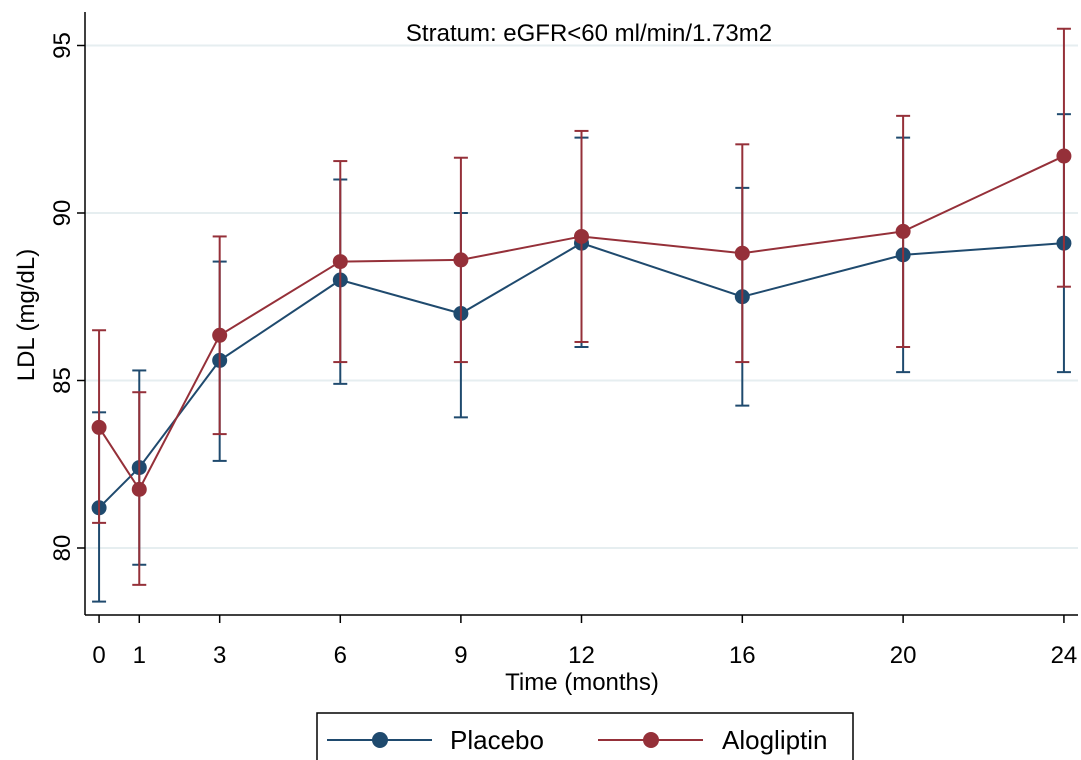 Image resolution: width=1081 pixels, height=760 pixels. Describe the element at coordinates (589, 33) in the screenshot. I see `chart-title: Stratum: eGFR<60 ml/min/1.73m2` at that location.